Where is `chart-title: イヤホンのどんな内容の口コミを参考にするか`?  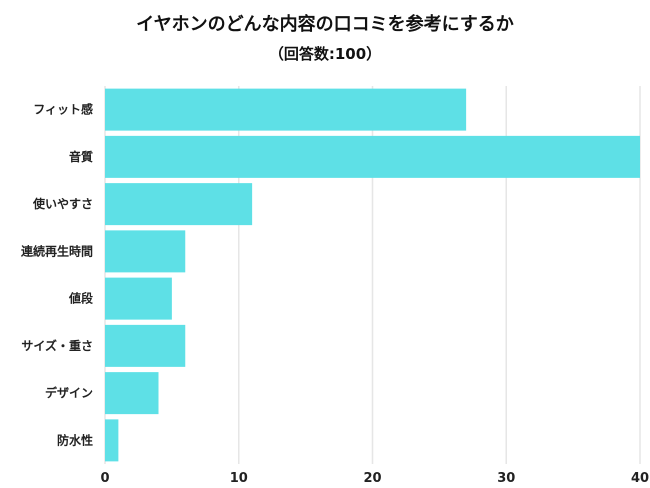 chart-title: イヤホンのどんな内容の口コミを参考にするか is located at coordinates (325, 24).